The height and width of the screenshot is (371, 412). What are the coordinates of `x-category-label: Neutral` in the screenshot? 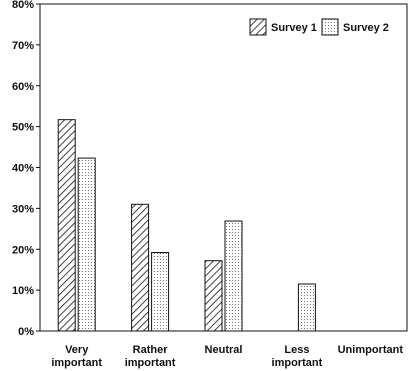 It's located at (224, 350).